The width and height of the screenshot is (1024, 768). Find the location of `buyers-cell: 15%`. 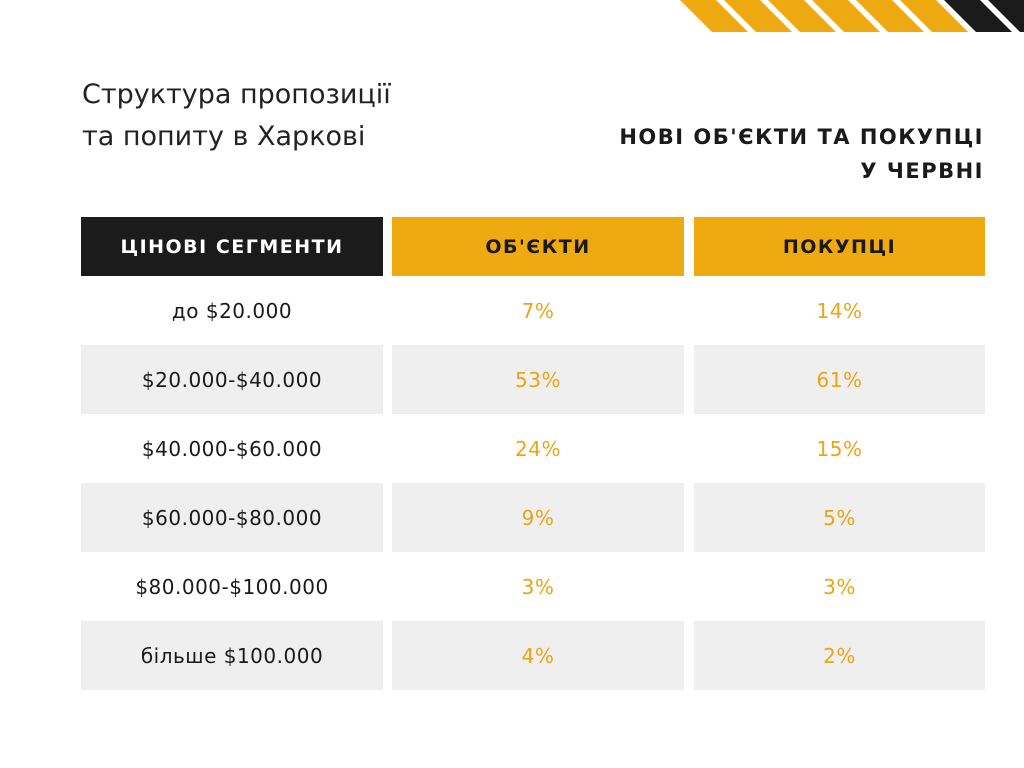

buyers-cell: 15% is located at coordinates (839, 448).